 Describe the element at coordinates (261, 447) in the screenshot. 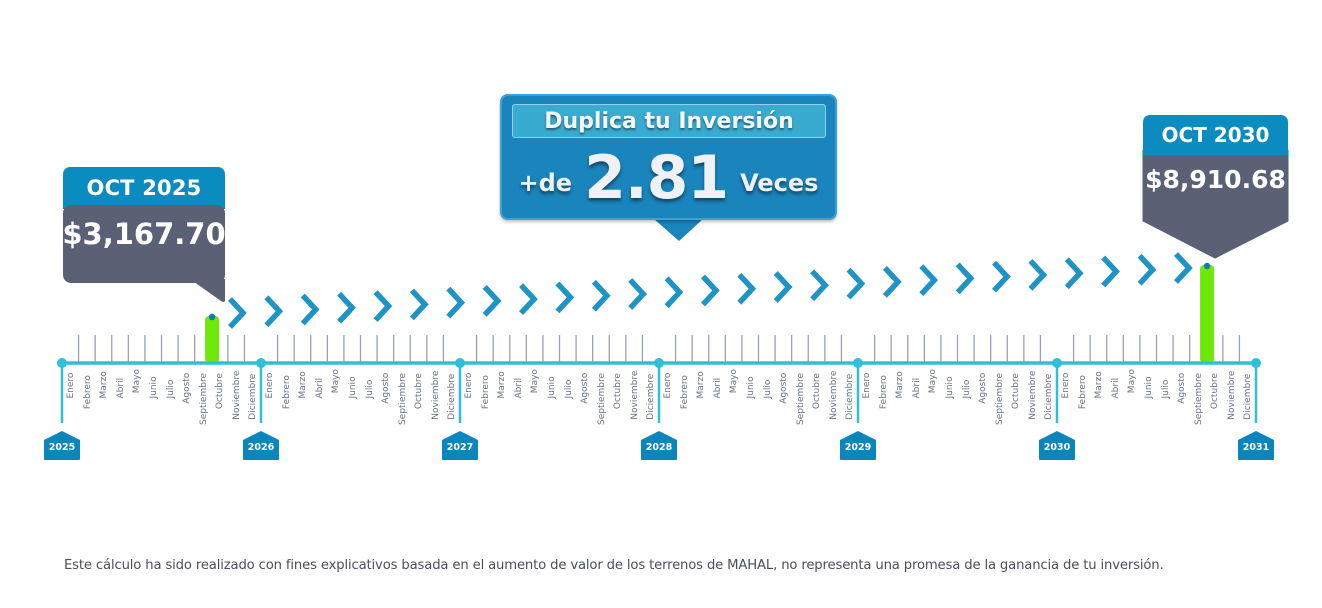

I see `year-tag-label: 2026` at that location.